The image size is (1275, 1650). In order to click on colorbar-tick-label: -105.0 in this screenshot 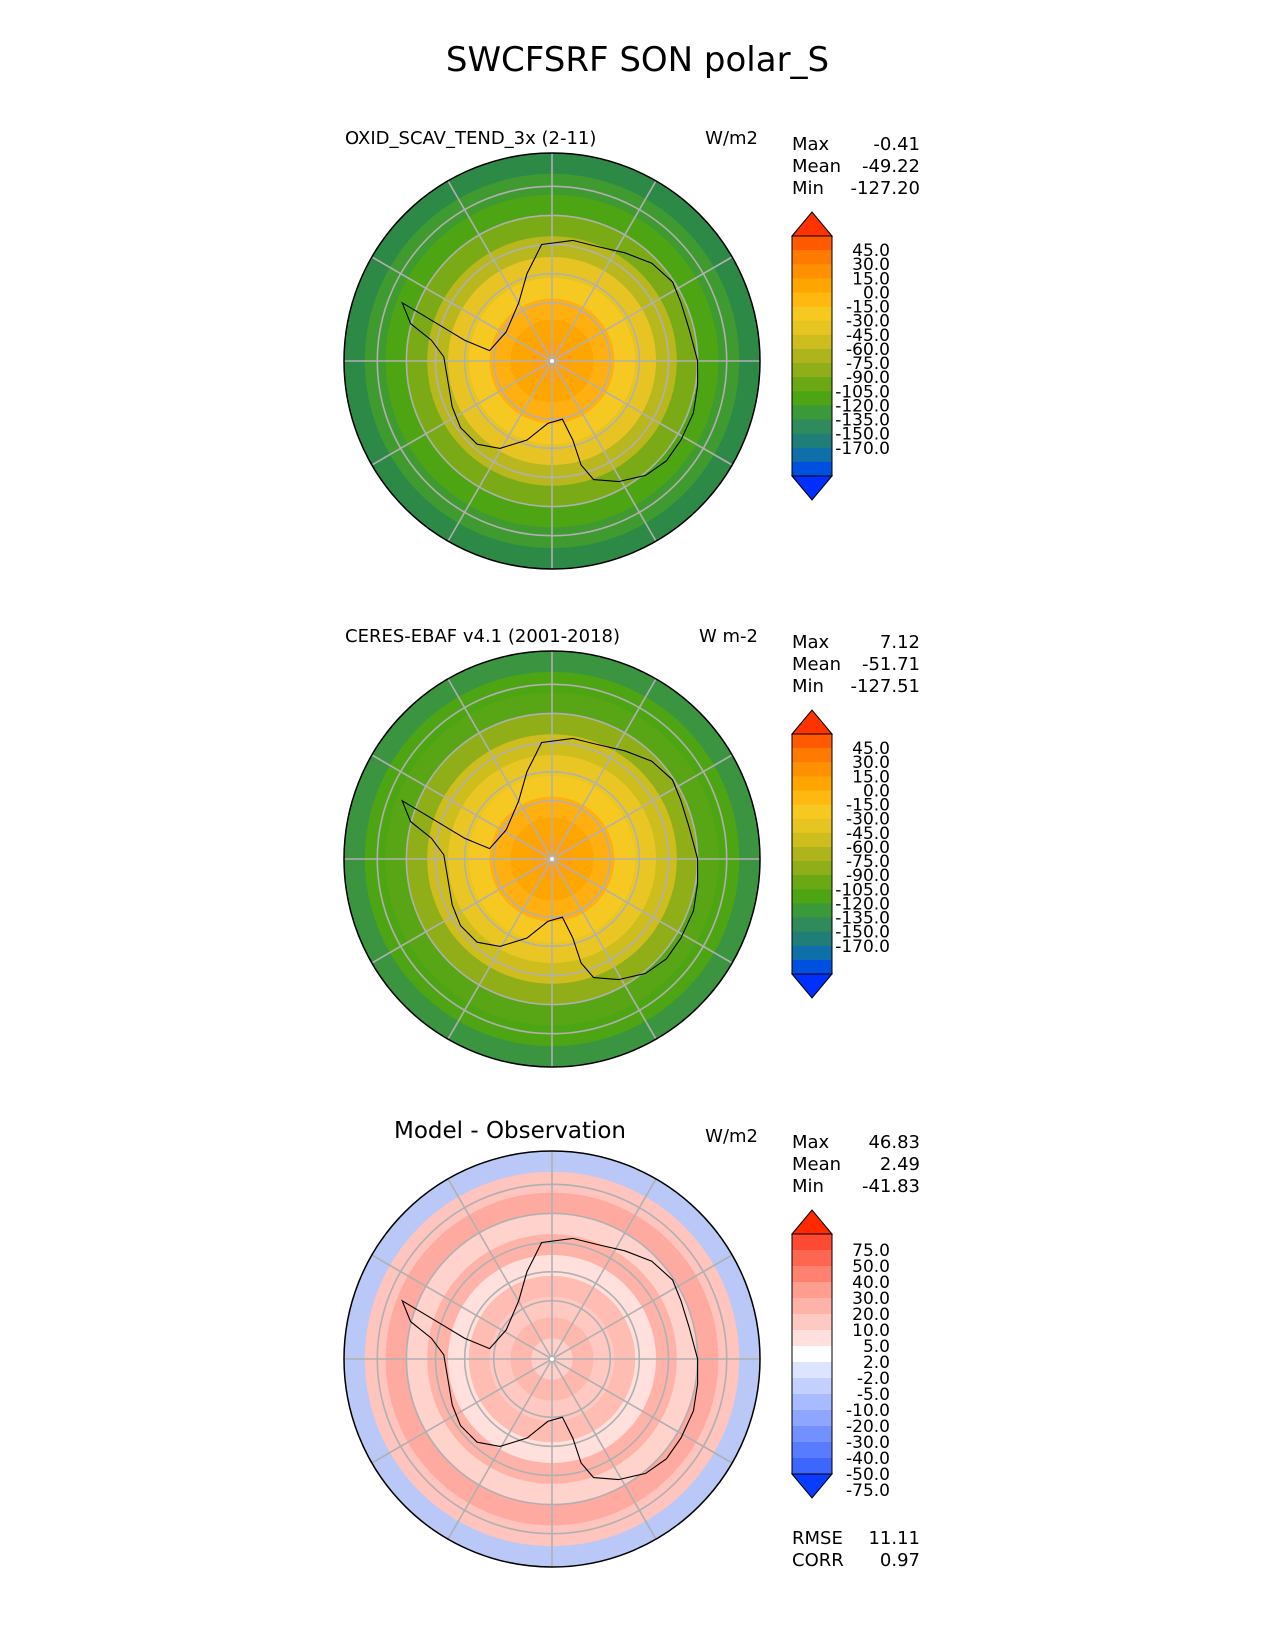, I will do `click(862, 392)`.